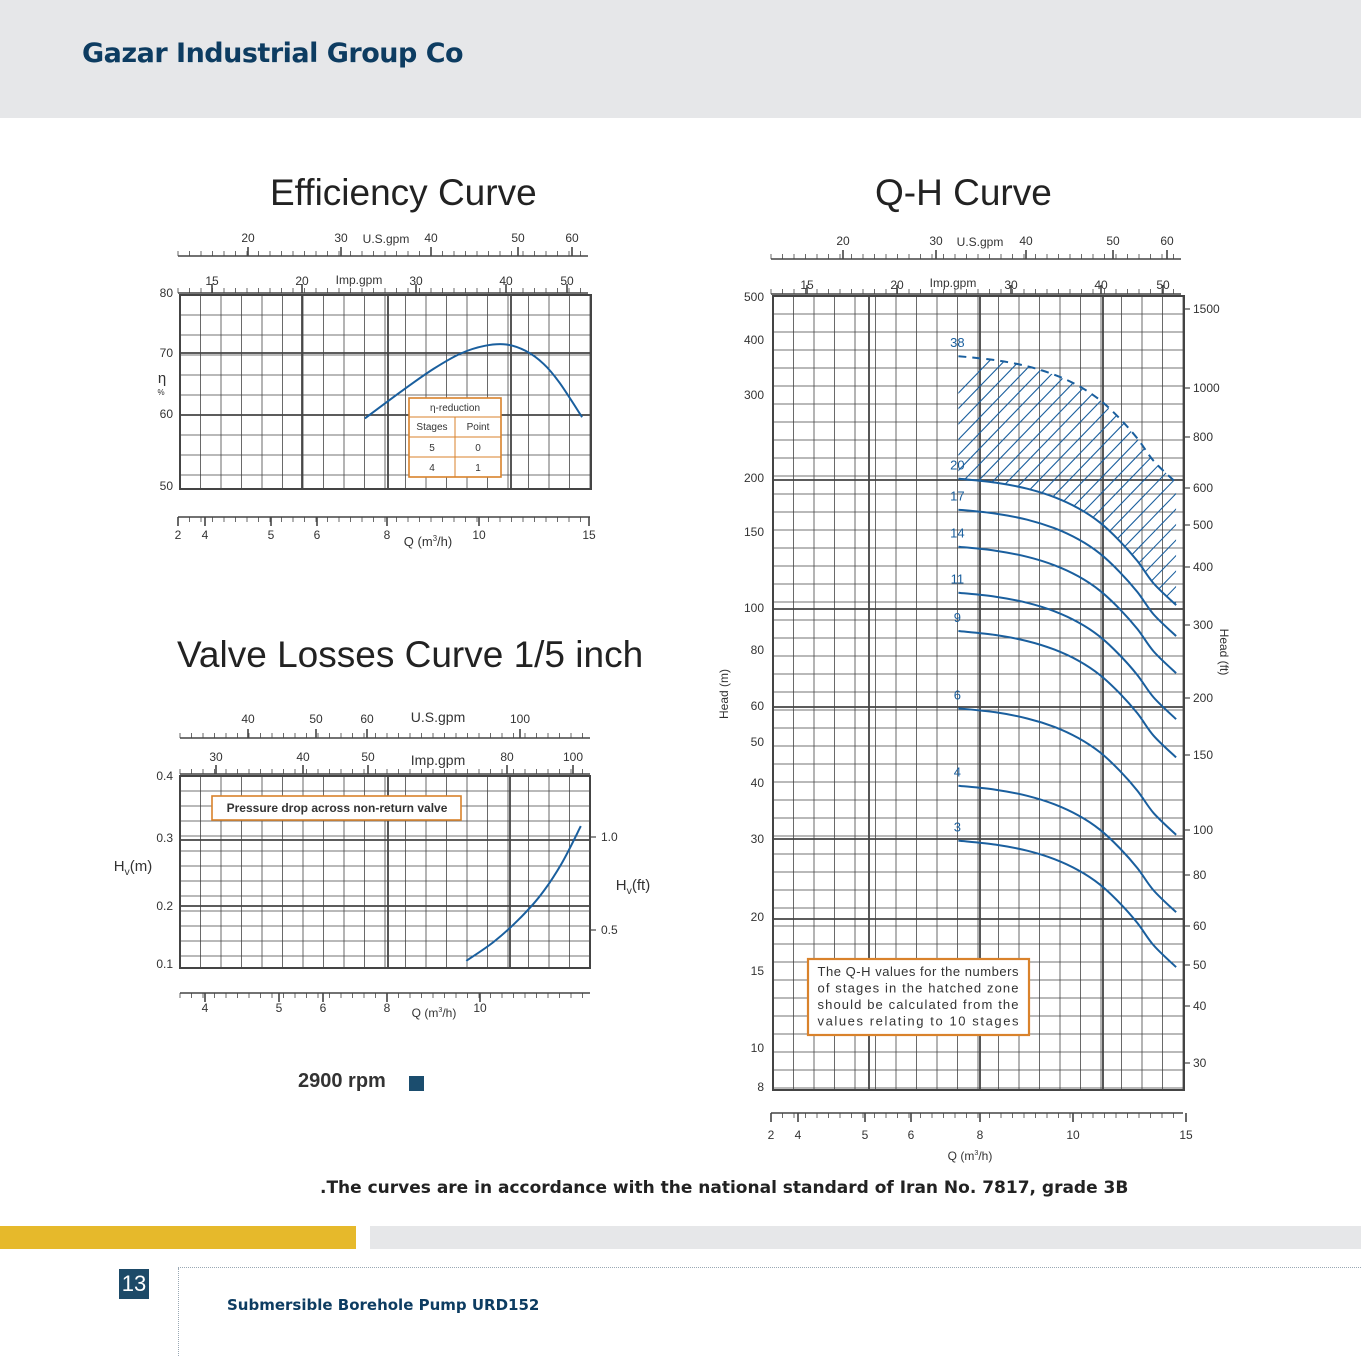  I want to click on qh-usgpm-tick: 60, so click(1167, 241).